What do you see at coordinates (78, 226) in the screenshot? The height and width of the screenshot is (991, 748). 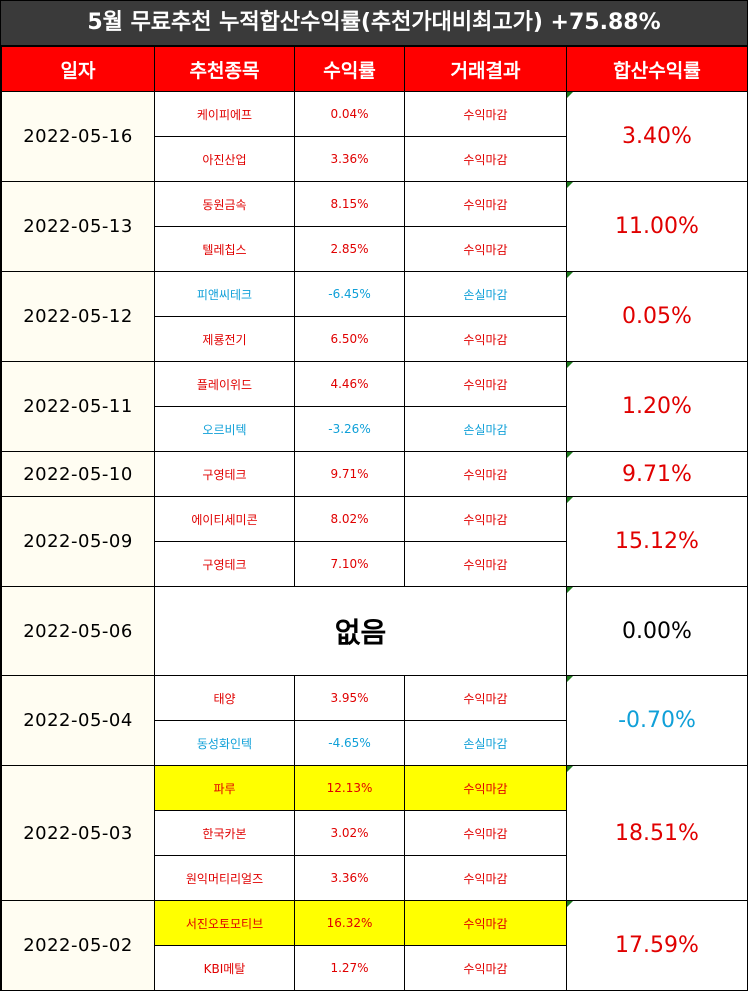 I see `date-cell: 2022-05-13` at bounding box center [78, 226].